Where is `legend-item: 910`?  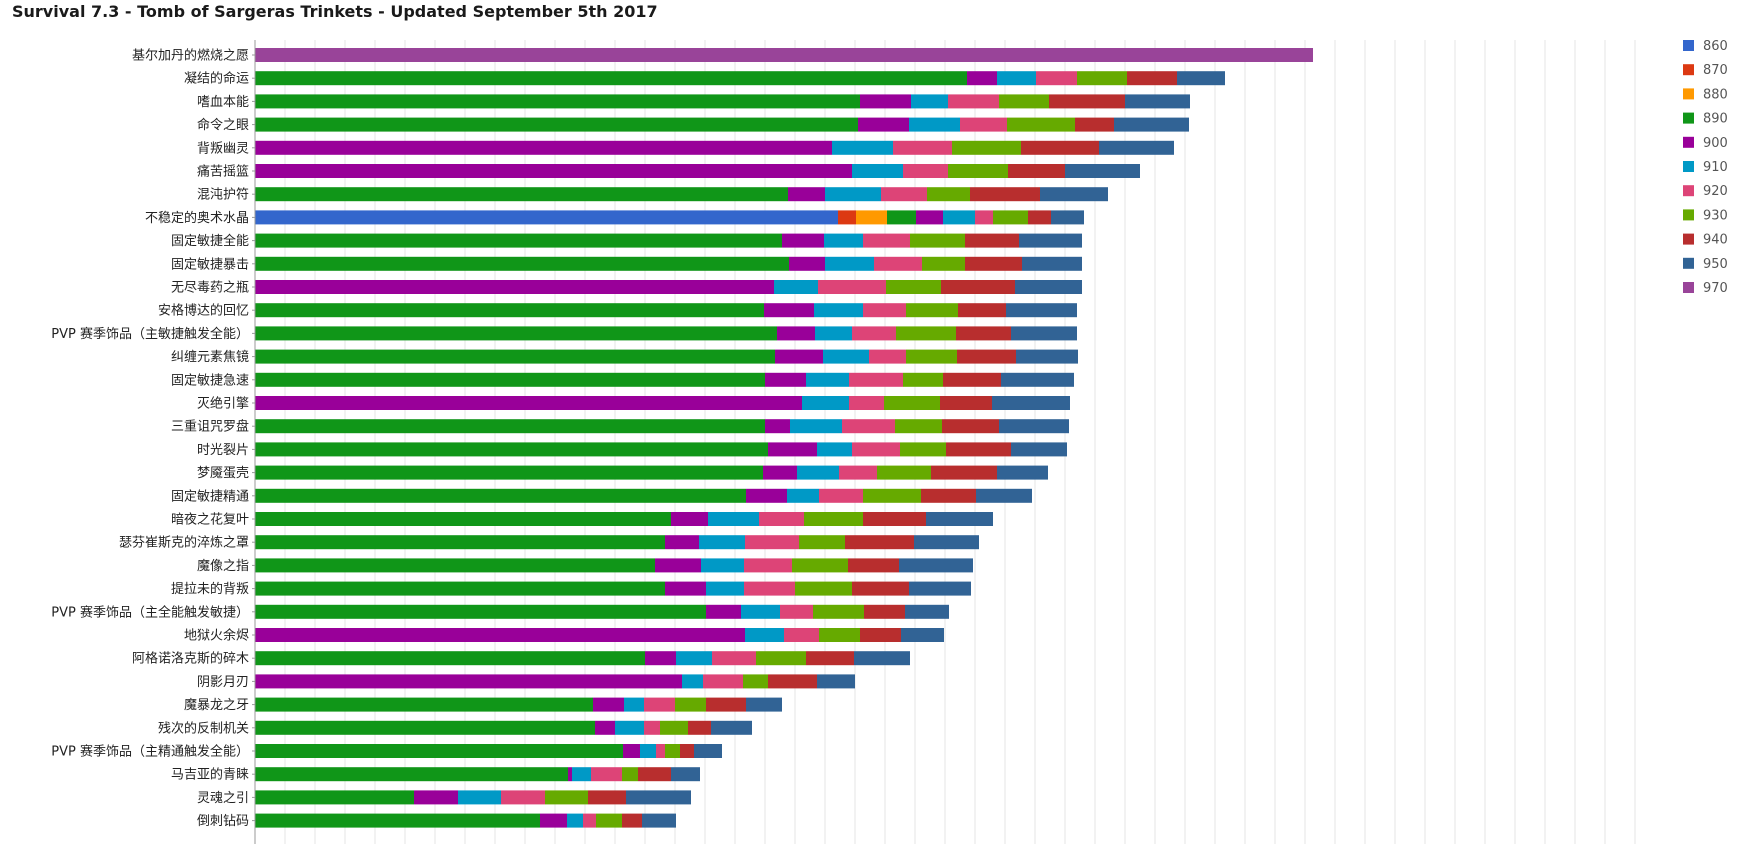
legend-item: 910 is located at coordinates (1705, 167).